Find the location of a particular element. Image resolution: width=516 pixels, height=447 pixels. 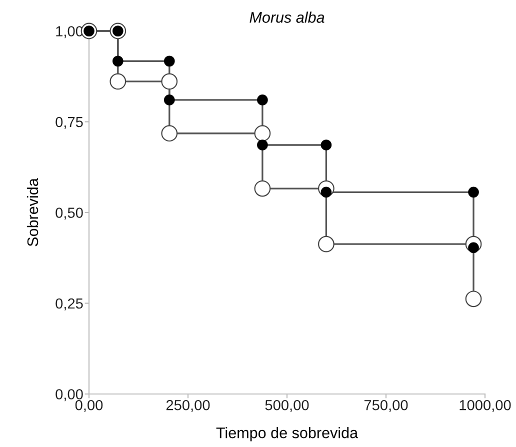

y-tick-label: 0,75 is located at coordinates (69, 122).